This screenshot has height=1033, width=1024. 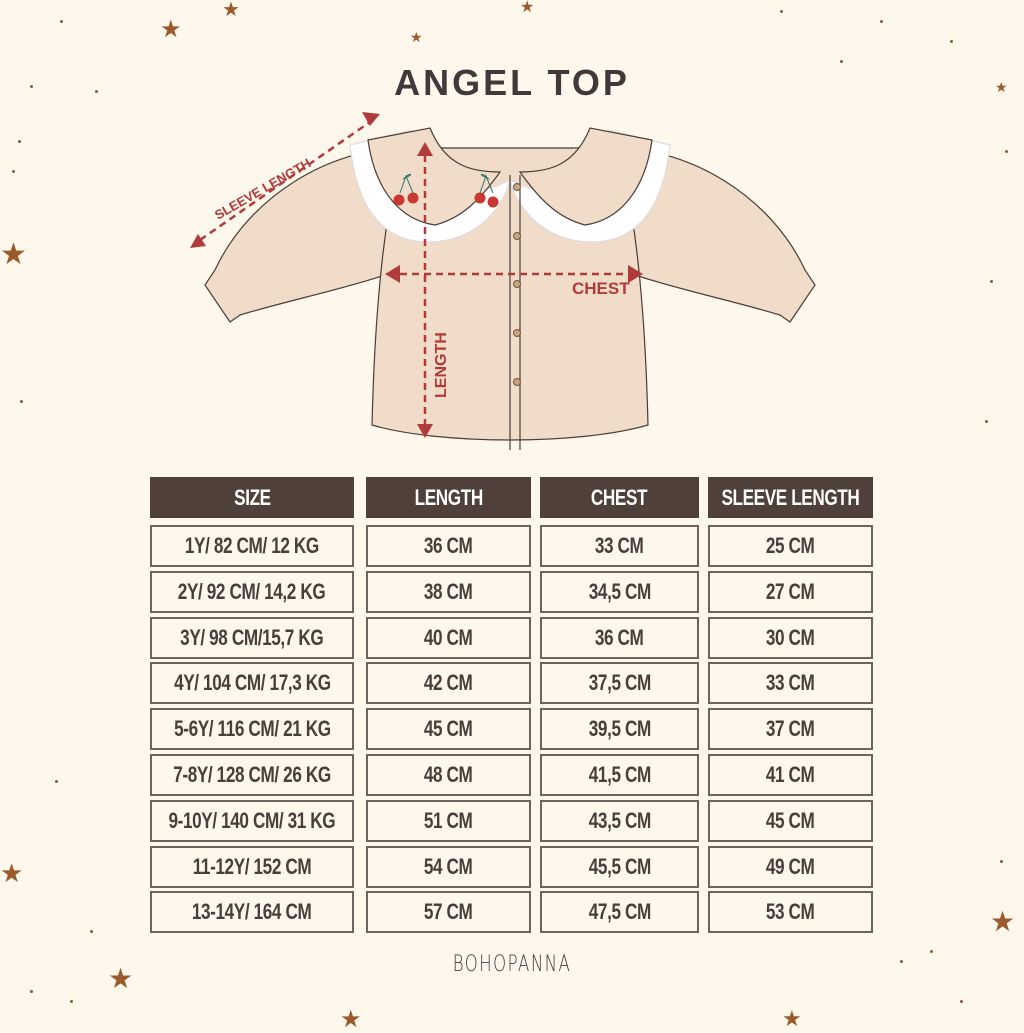 What do you see at coordinates (717, 235) in the screenshot?
I see `right-sleeve` at bounding box center [717, 235].